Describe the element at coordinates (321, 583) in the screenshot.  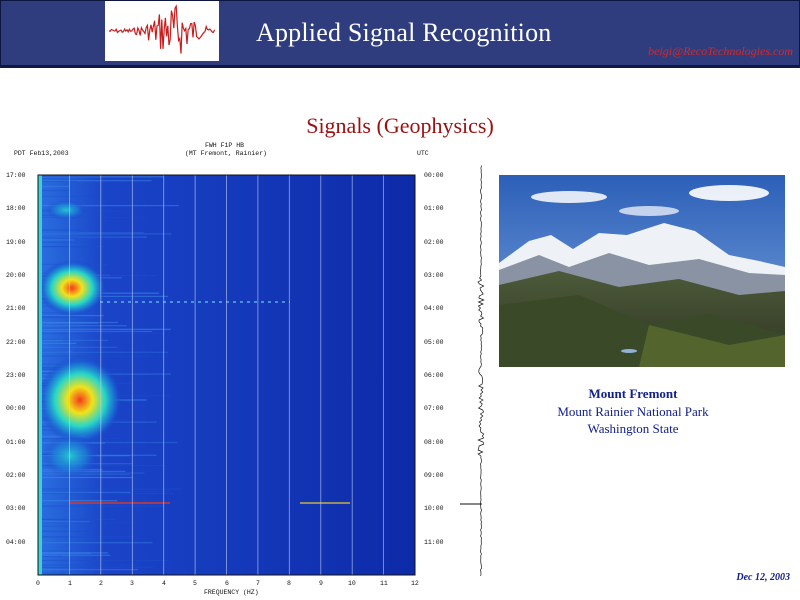
I see `freq-tick-label: 9` at that location.